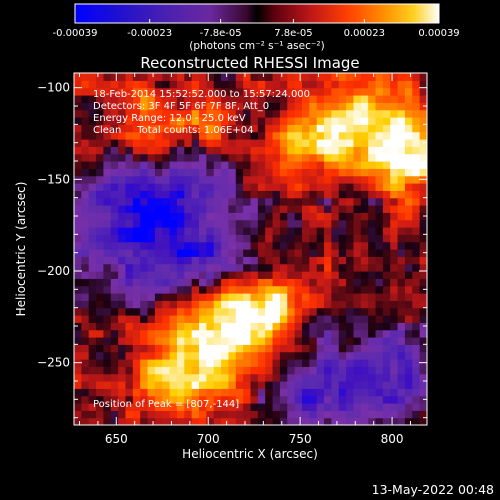 Image resolution: width=500 pixels, height=500 pixels. What do you see at coordinates (53, 271) in the screenshot?
I see `y-tick-label: −200` at bounding box center [53, 271].